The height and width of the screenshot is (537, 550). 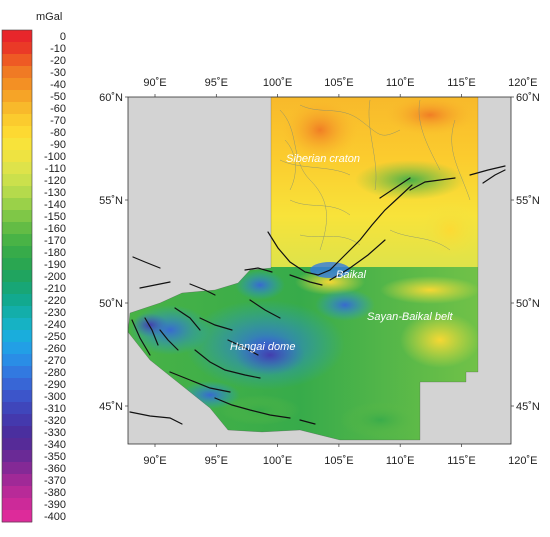 What do you see at coordinates (58, 49) in the screenshot?
I see `colorbar-tick-label: -10` at bounding box center [58, 49].